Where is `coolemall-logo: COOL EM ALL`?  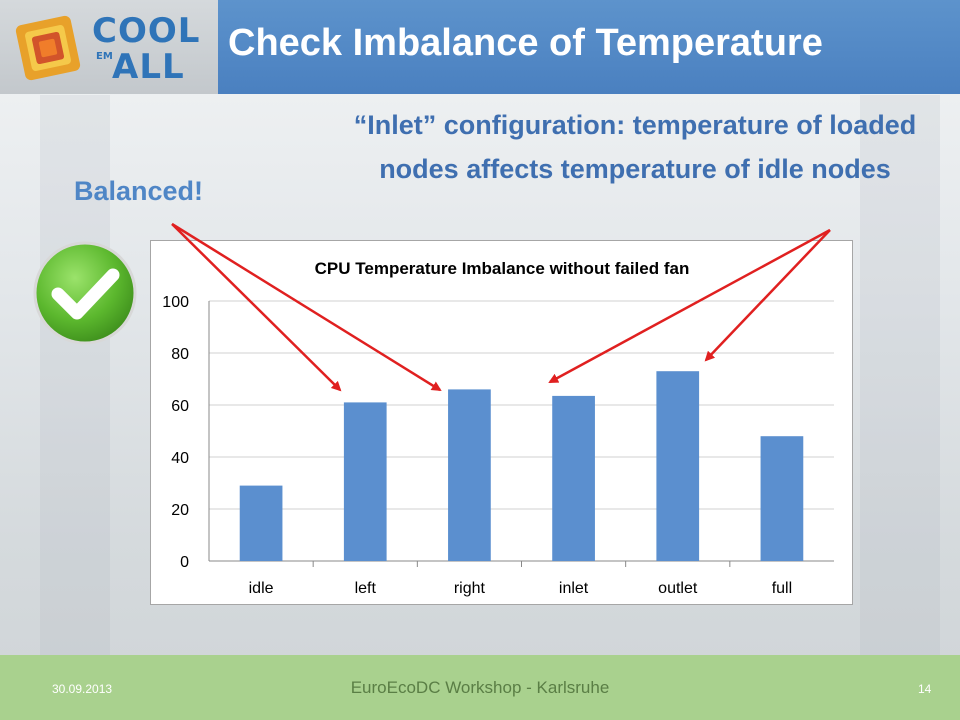
coolemall-logo: COOL EM ALL is located at coordinates (109, 47).